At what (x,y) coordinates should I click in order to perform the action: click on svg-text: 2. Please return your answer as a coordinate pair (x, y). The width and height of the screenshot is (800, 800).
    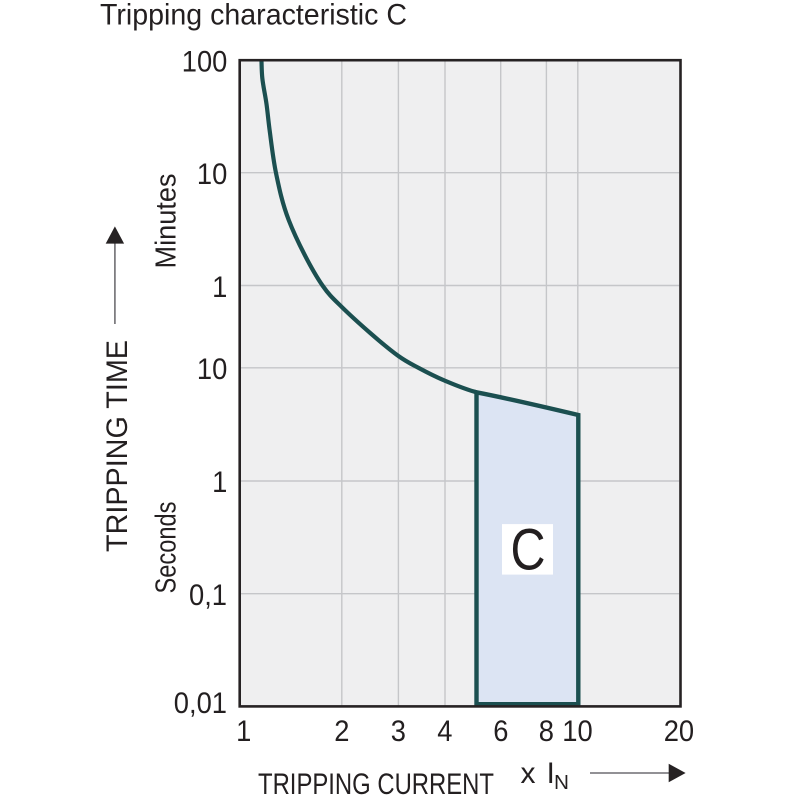
    Looking at the image, I should click on (341, 731).